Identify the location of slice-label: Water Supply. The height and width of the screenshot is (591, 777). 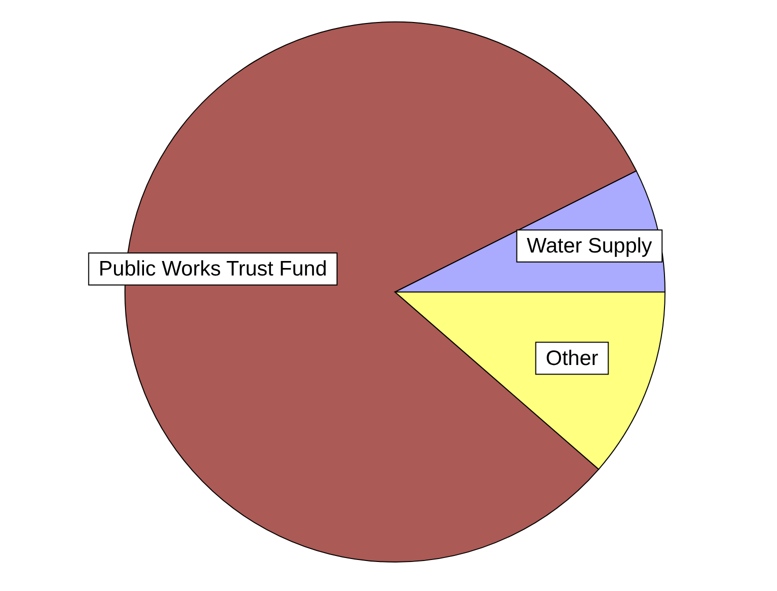
(589, 246).